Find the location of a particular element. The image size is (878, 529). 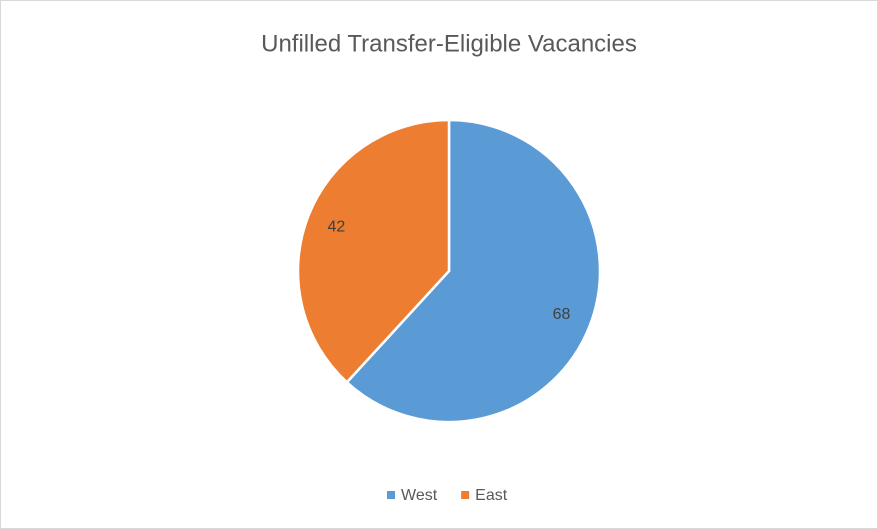

data-label: 68 is located at coordinates (562, 314).